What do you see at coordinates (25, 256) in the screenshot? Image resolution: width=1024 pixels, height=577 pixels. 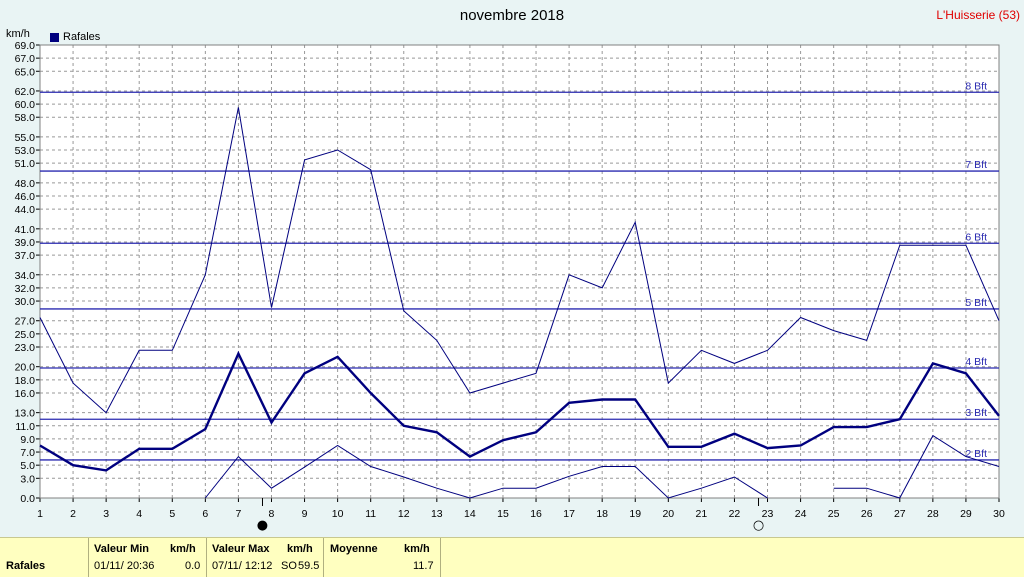 I see `y-tick-label: 37.0` at bounding box center [25, 256].